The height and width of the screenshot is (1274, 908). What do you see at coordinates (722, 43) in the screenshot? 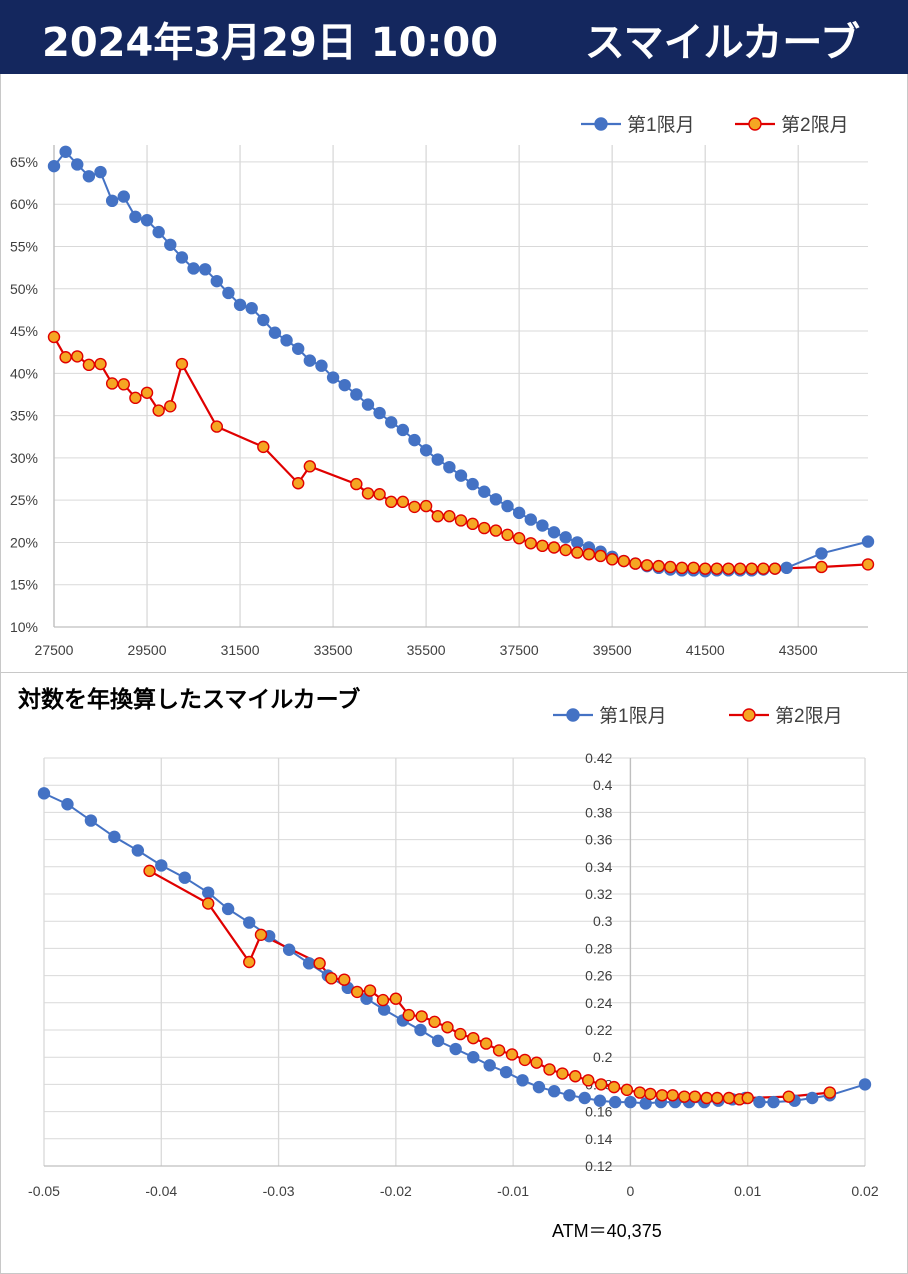
I see `header-title: スマイルカーブ` at bounding box center [722, 43].